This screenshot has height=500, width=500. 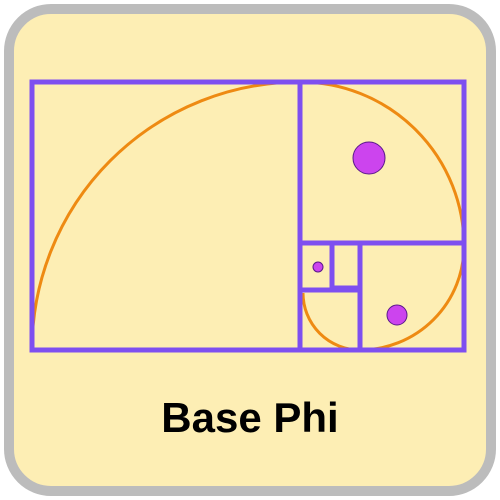 I want to click on medium-dot, so click(x=397, y=315).